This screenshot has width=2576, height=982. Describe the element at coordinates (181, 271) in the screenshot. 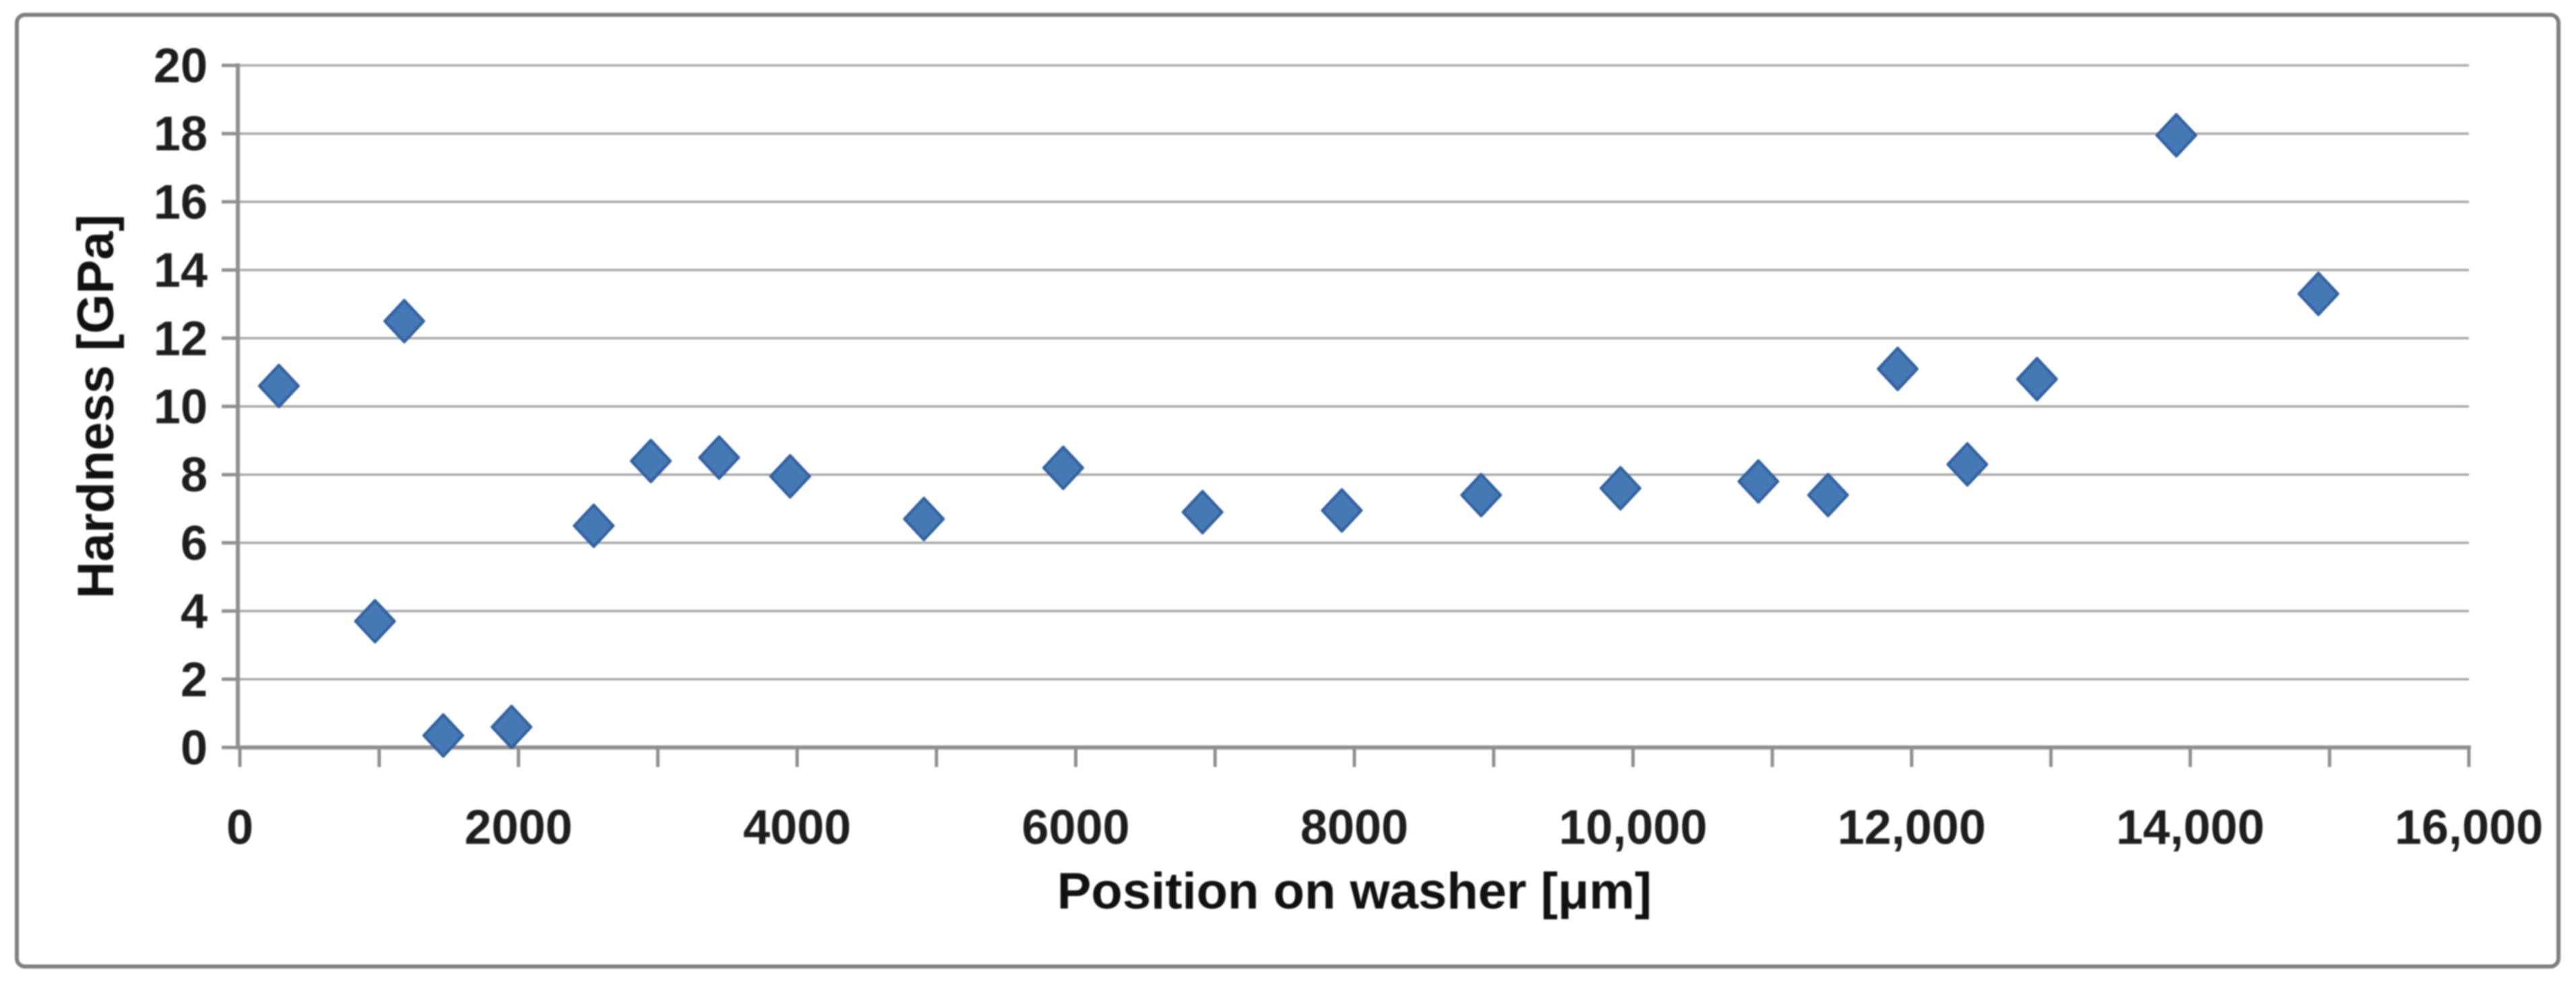

I see `y-tick-label: 14` at that location.